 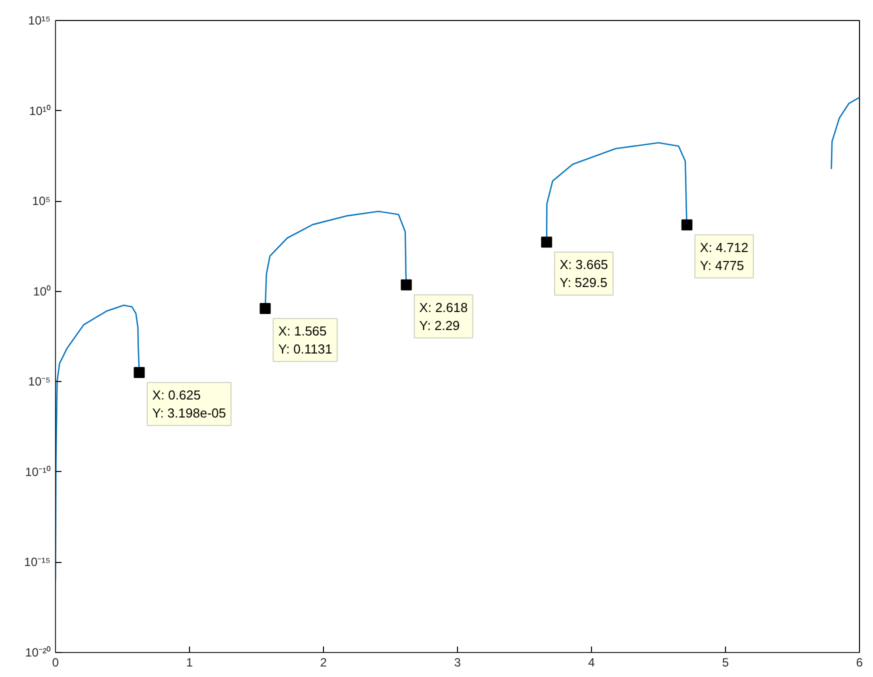 I want to click on annotation: X: 1.565 Y: 0.1131, so click(x=305, y=339).